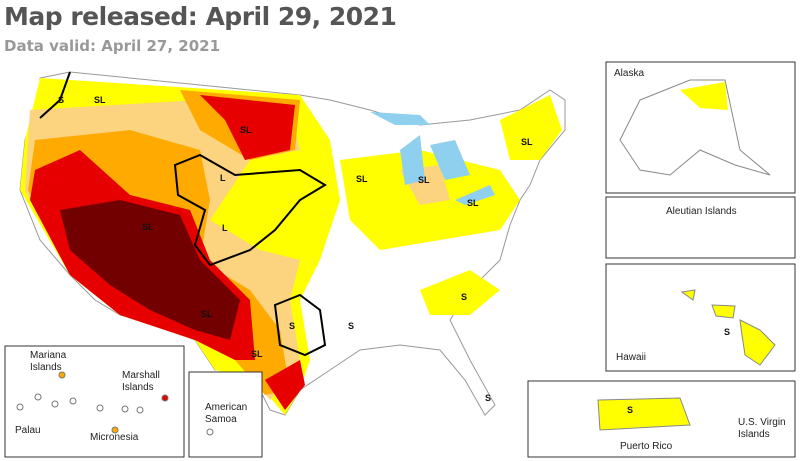  I want to click on title: Map released: April 29, 2021, so click(200, 16).